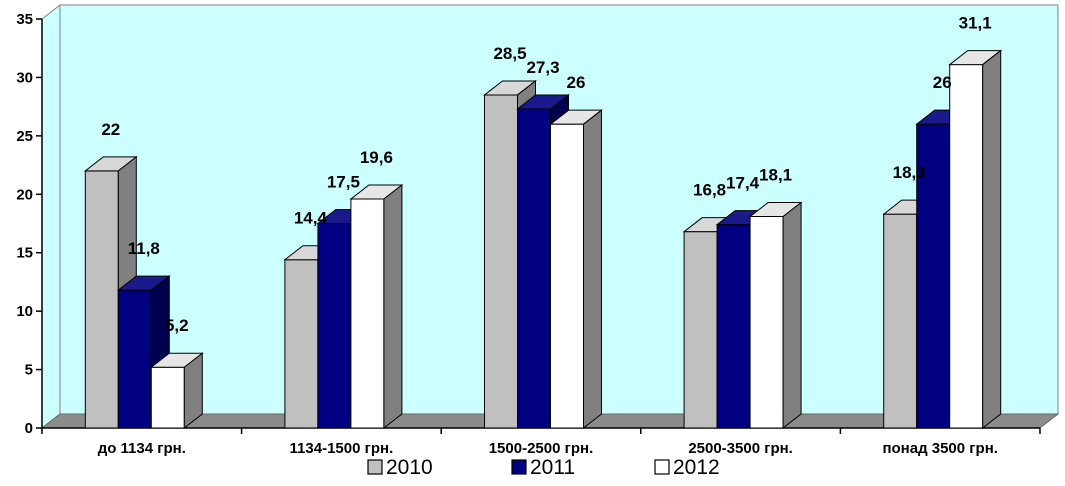 The image size is (1065, 486). Describe the element at coordinates (24, 77) in the screenshot. I see `y-tick-label: 30` at that location.